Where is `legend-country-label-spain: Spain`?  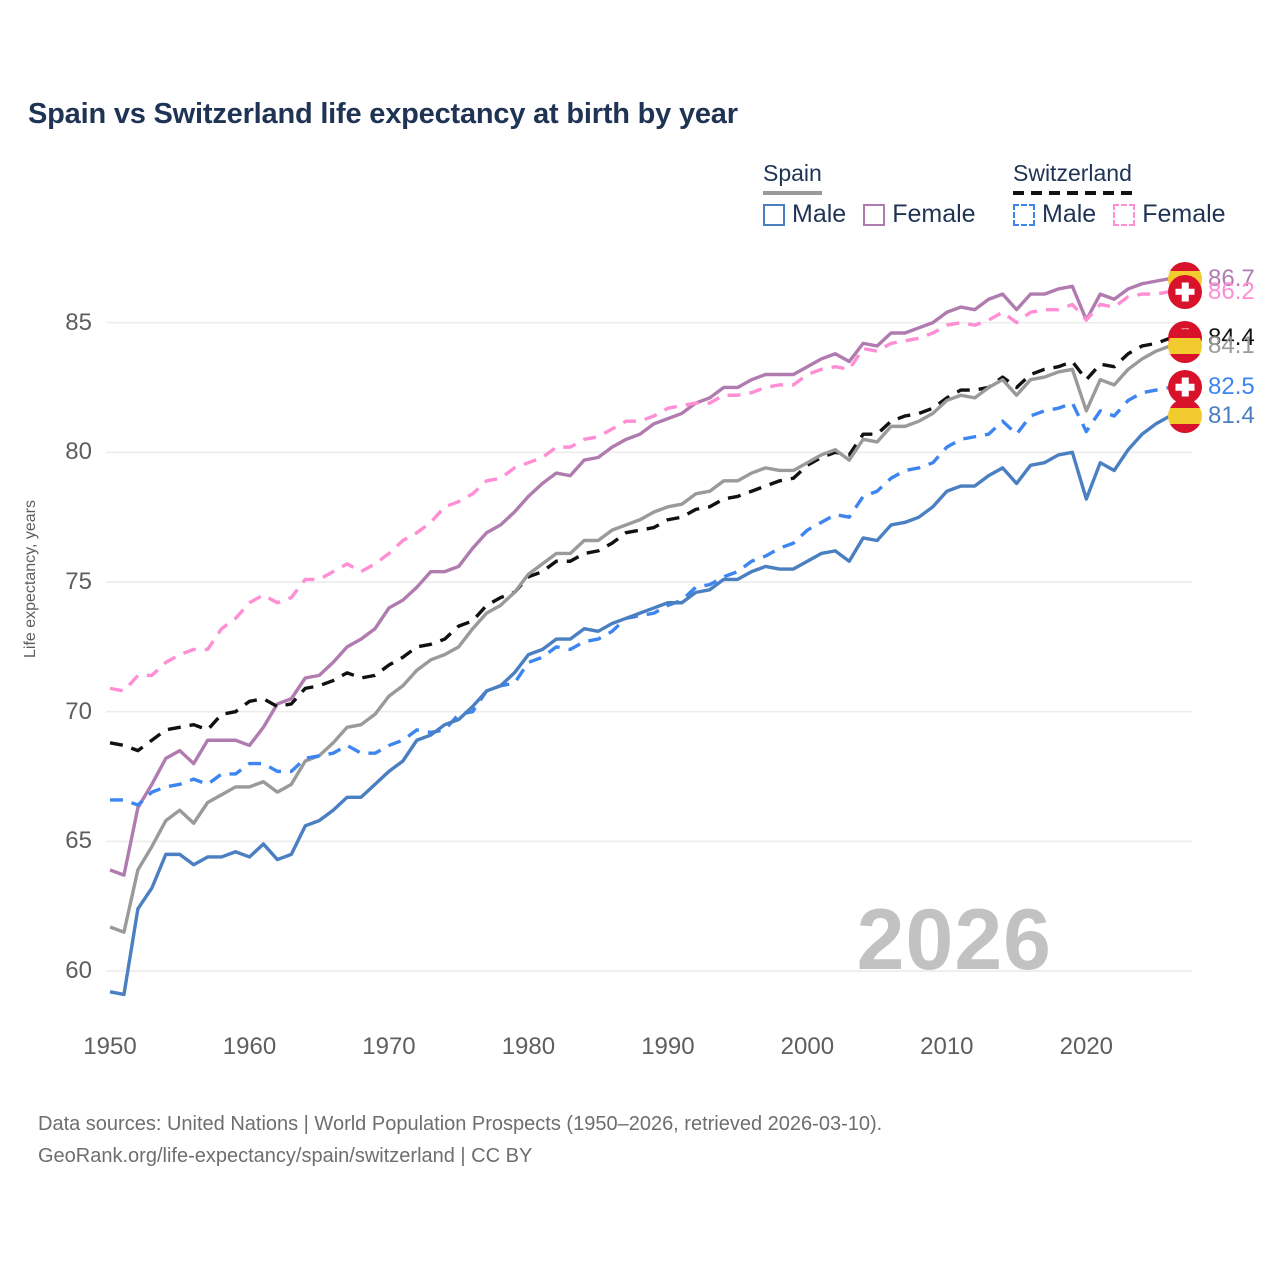
legend-country-label-spain: Spain is located at coordinates (792, 173).